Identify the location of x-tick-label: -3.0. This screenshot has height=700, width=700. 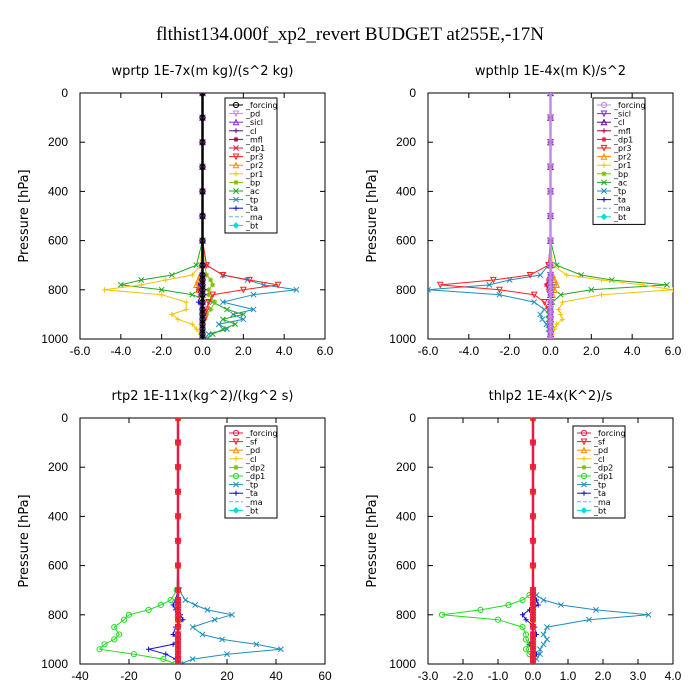
(428, 676).